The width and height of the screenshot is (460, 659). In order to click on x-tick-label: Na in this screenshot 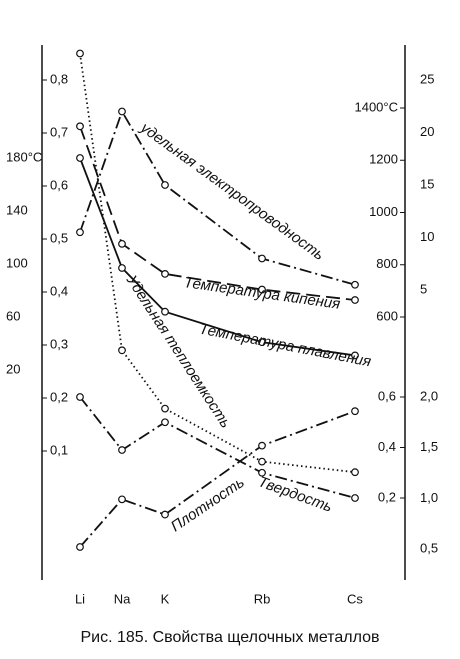, I will do `click(122, 598)`.